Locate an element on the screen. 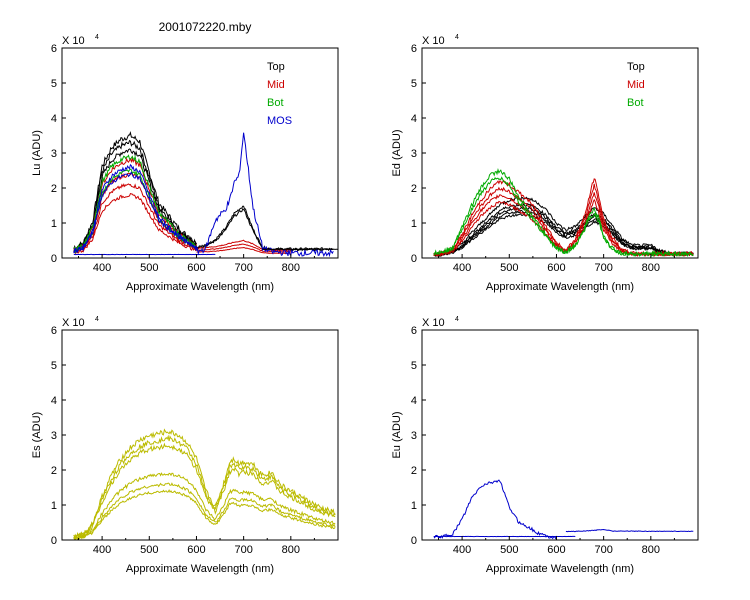  page-title: 2001072220.mby is located at coordinates (205, 27).